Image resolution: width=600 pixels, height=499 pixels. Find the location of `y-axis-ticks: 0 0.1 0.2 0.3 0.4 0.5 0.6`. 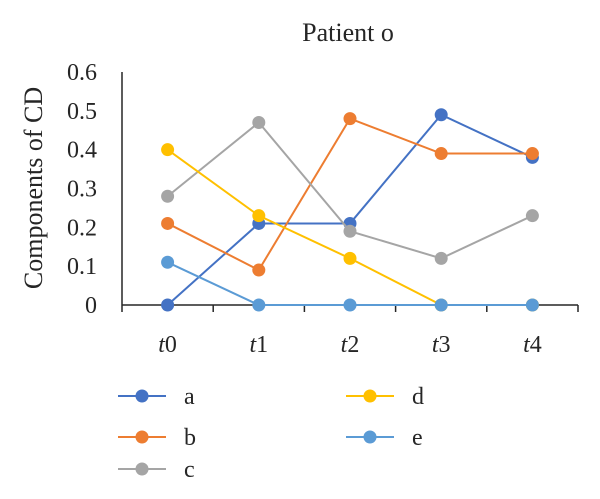

y-axis-ticks: 0 0.1 0.2 0.3 0.4 0.5 0.6 is located at coordinates (82, 189).